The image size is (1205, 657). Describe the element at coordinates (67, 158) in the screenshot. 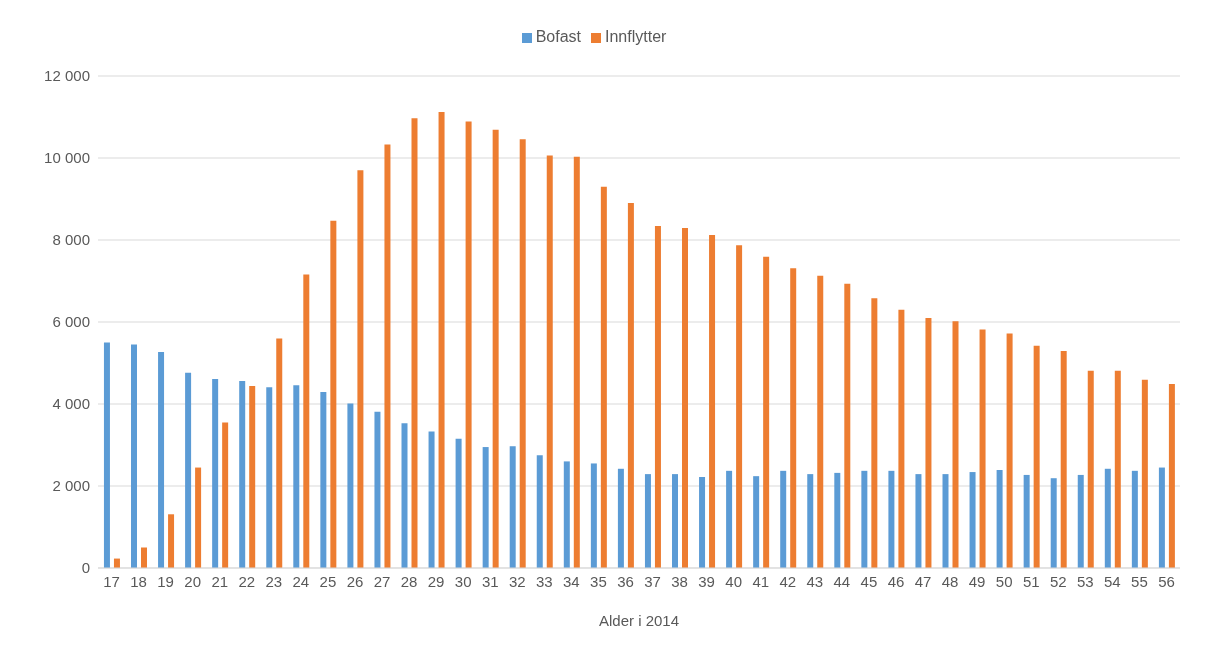

I see `y-tick-label: 10 000` at that location.